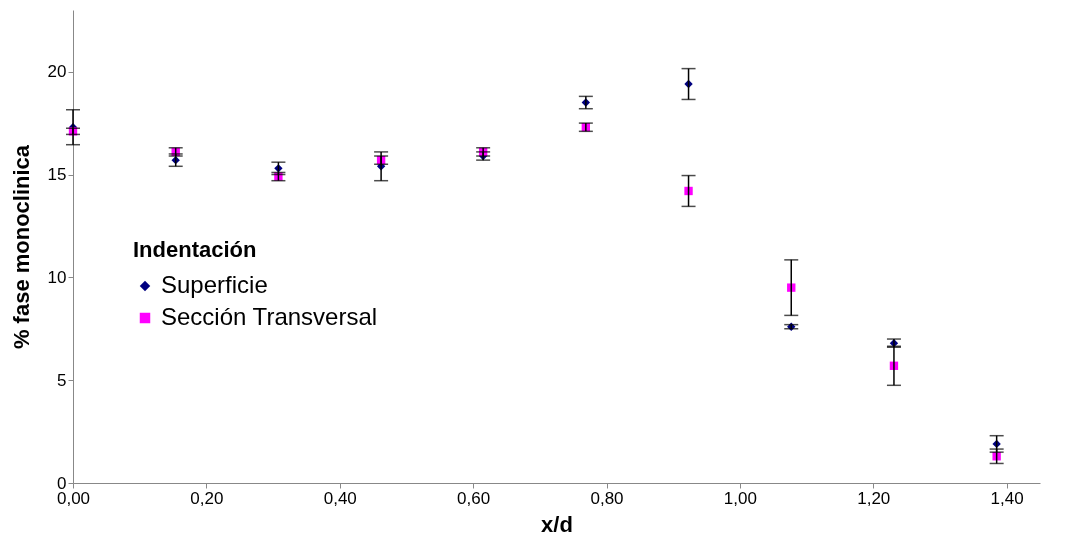 The image size is (1066, 550). I want to click on x-tick-label: 1,40, so click(1007, 498).